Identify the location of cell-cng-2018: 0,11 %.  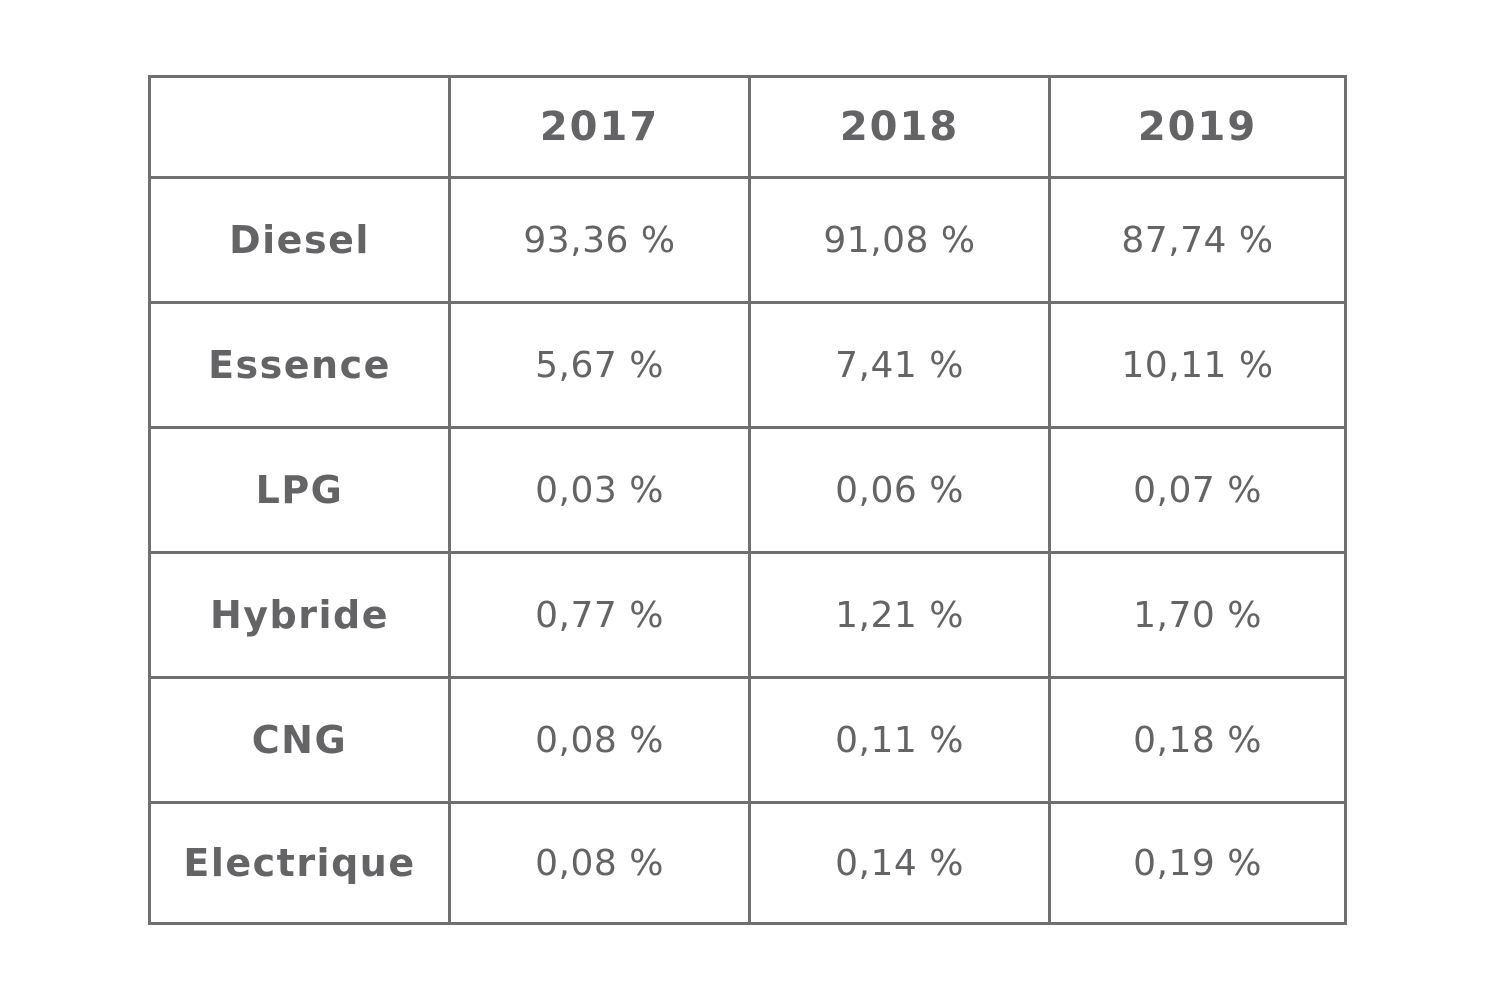
(899, 740).